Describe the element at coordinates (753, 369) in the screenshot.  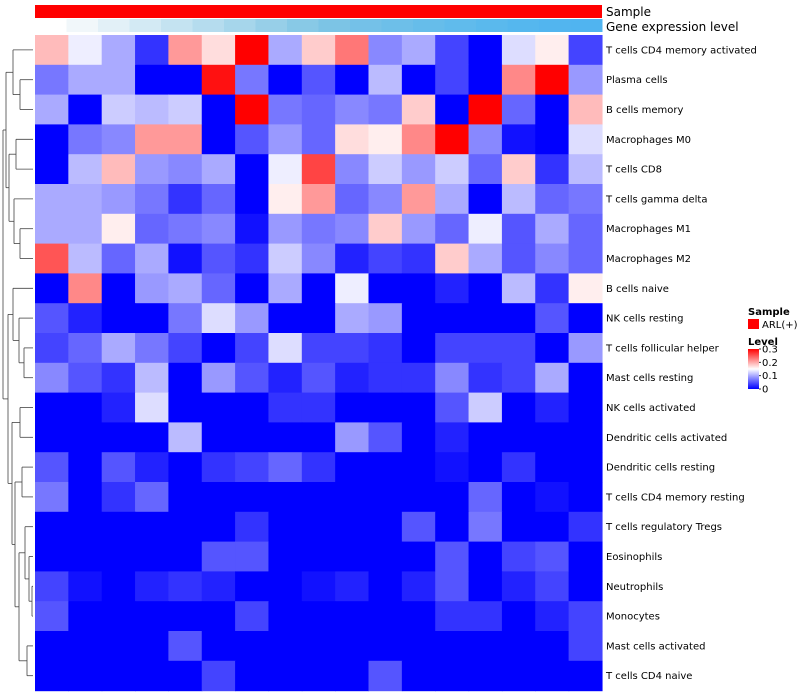
I see `legend-level-colorbar` at that location.